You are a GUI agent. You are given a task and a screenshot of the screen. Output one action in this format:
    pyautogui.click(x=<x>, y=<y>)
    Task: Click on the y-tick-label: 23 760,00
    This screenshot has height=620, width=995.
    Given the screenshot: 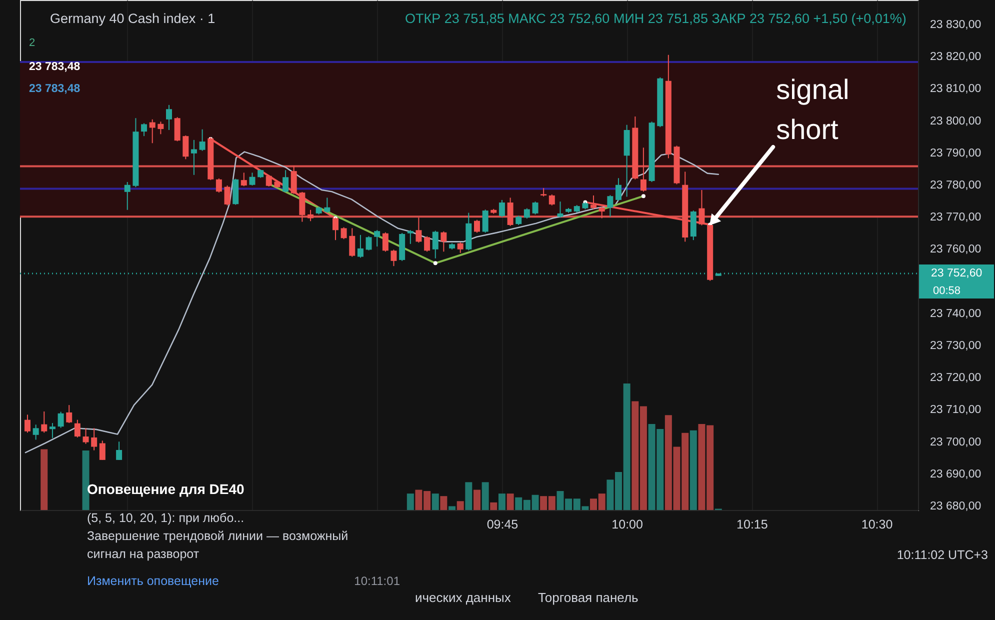 What is the action you would take?
    pyautogui.click(x=956, y=250)
    